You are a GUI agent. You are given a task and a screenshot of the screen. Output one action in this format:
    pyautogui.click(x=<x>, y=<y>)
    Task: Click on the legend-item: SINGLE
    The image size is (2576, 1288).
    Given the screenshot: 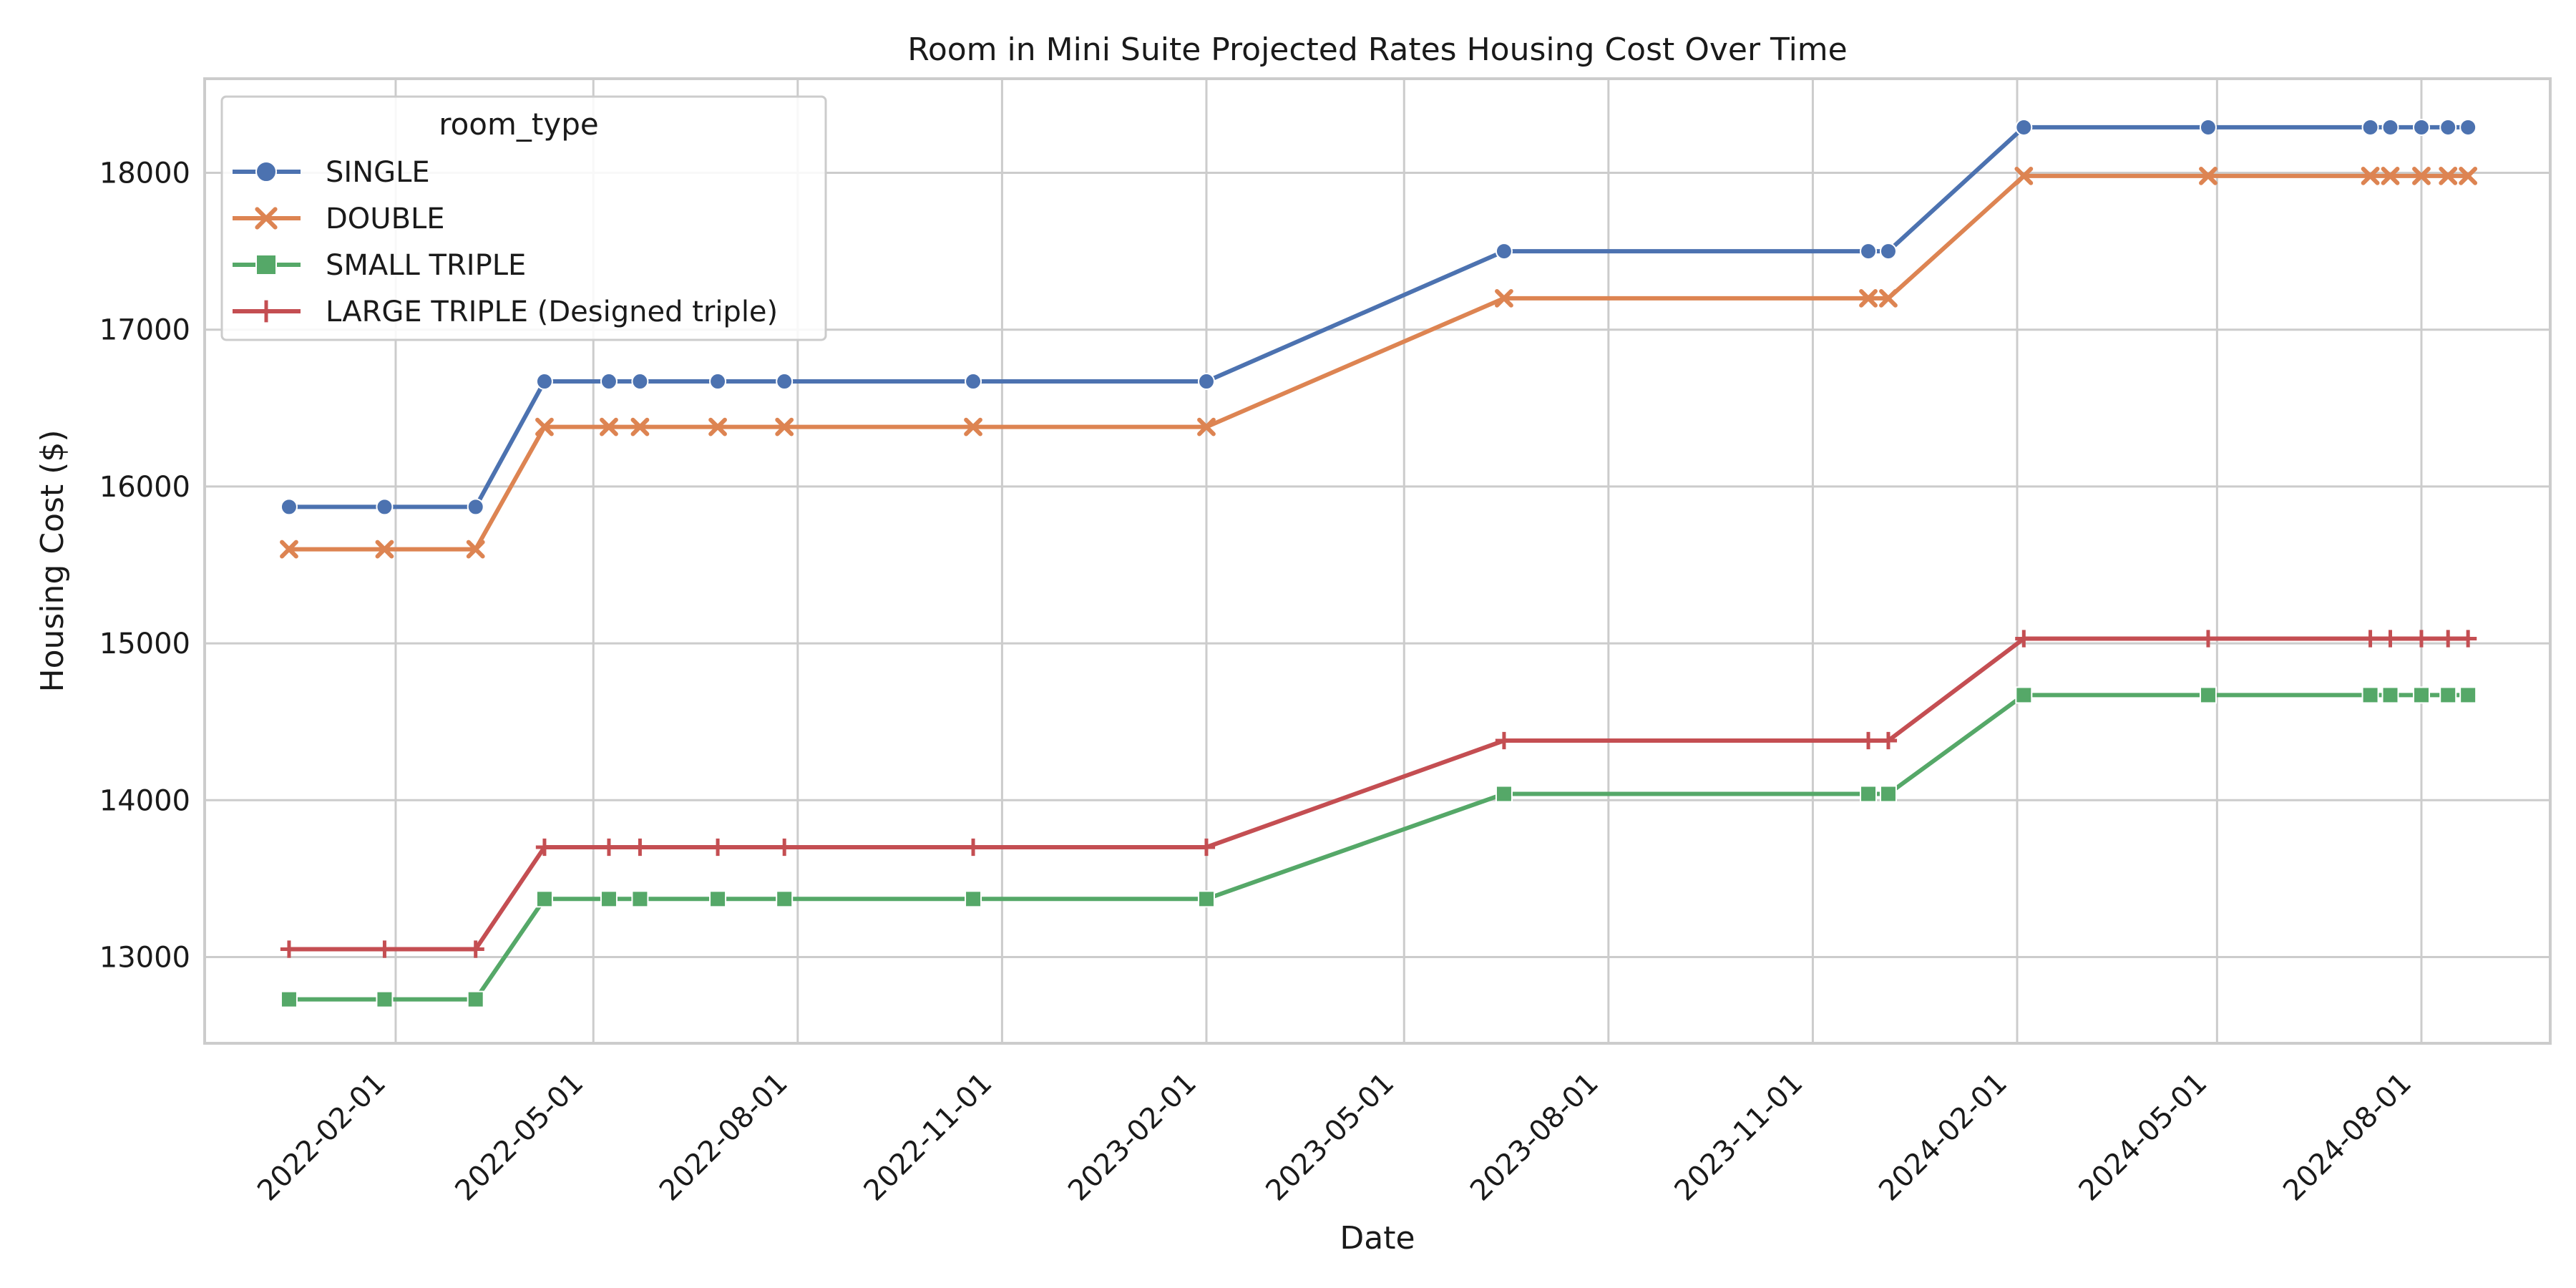 What is the action you would take?
    pyautogui.click(x=331, y=172)
    